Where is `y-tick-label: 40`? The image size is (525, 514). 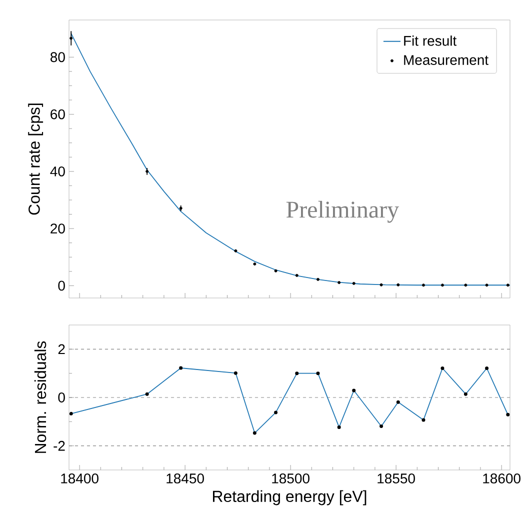
y-tick-label: 40 is located at coordinates (57, 171).